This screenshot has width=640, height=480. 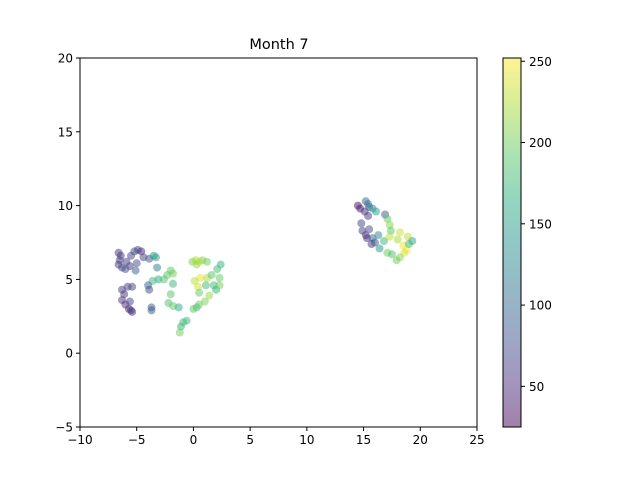 I want to click on colorbar-tick-label: 50, so click(x=536, y=387).